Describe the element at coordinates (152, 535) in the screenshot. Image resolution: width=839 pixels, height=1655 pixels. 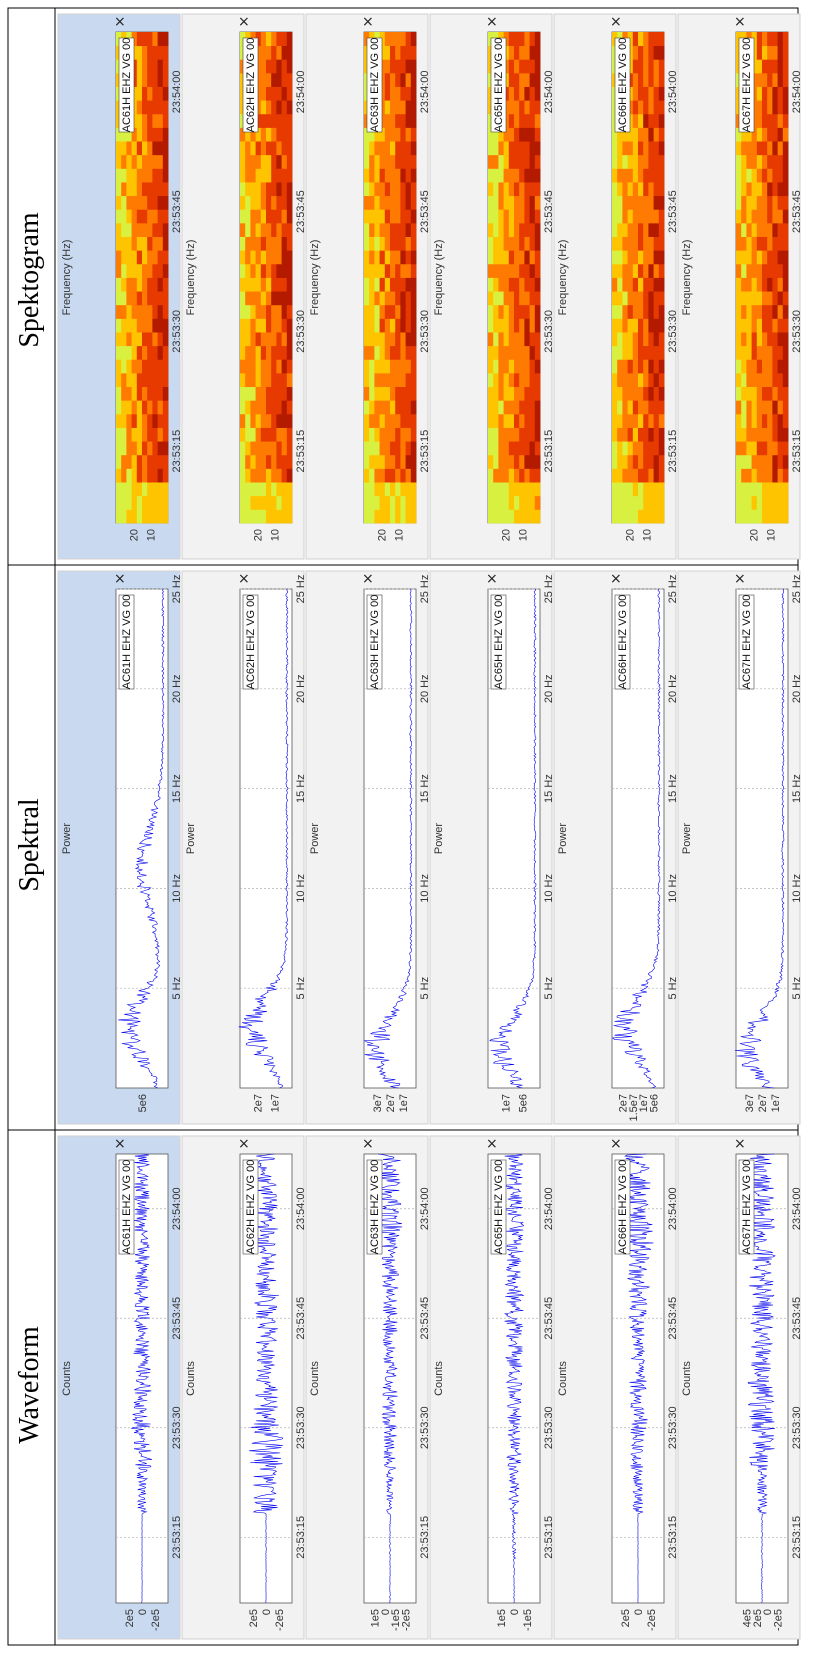
I see `value-tick-label: 10` at that location.